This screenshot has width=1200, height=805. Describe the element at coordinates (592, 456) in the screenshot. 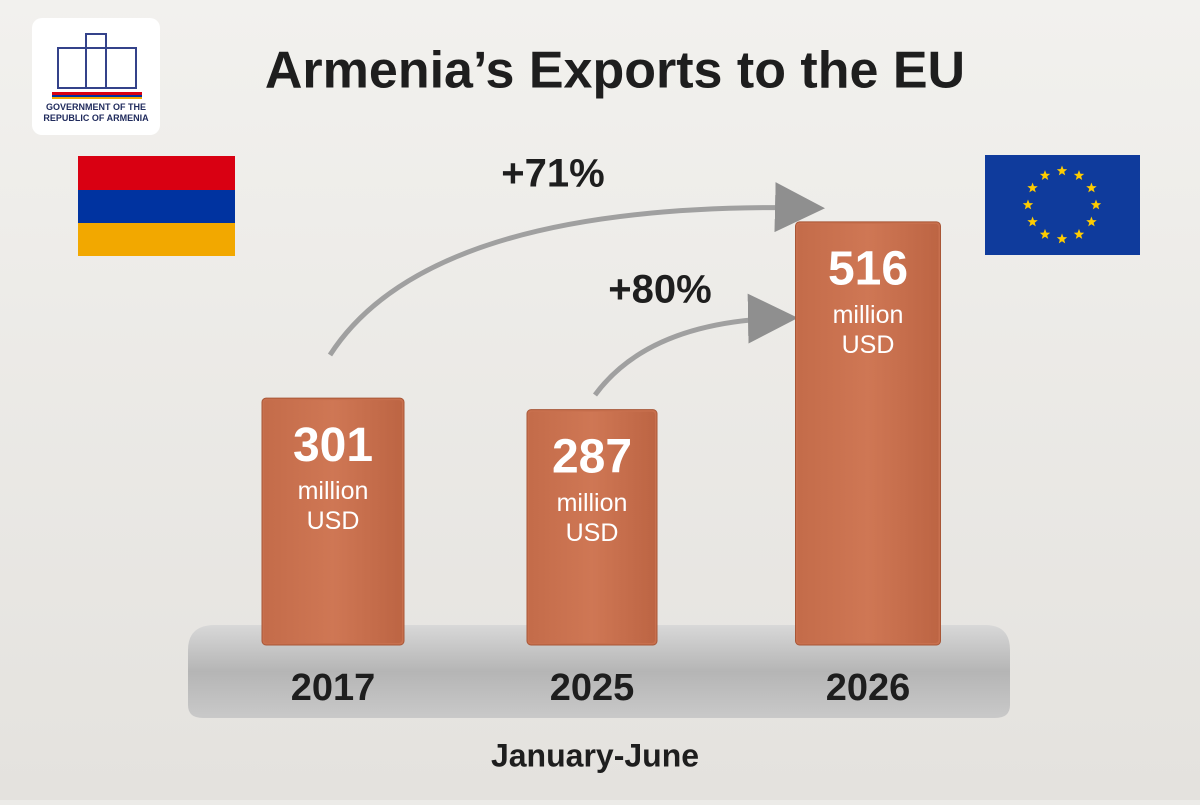

I see `value-label: 287` at that location.